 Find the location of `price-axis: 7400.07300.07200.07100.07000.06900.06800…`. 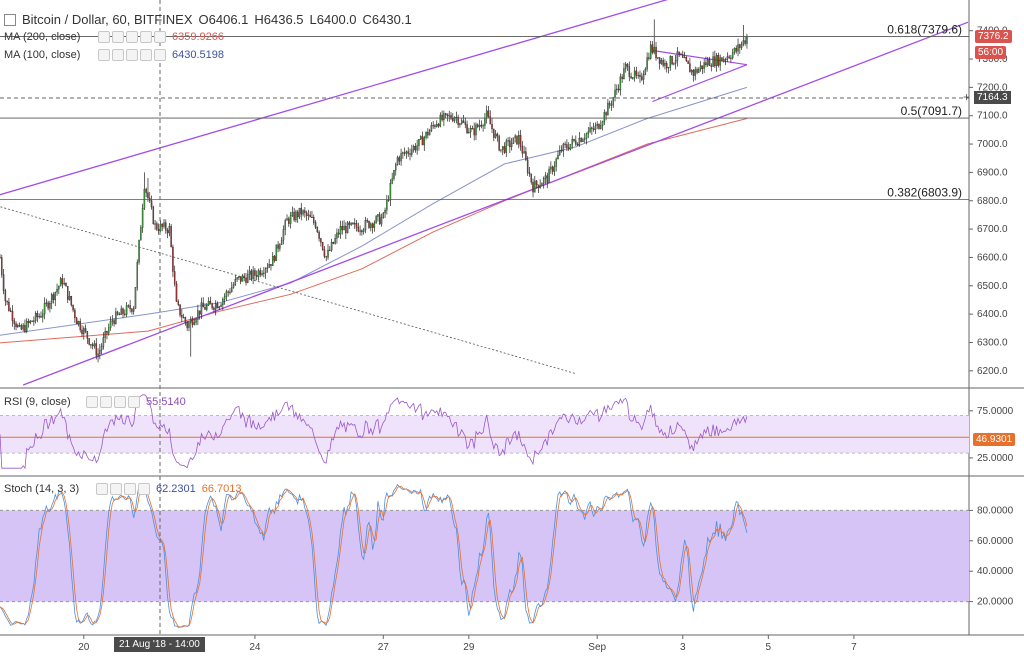

price-axis: 7400.07300.07200.07100.07000.06900.06800… is located at coordinates (988, 201).